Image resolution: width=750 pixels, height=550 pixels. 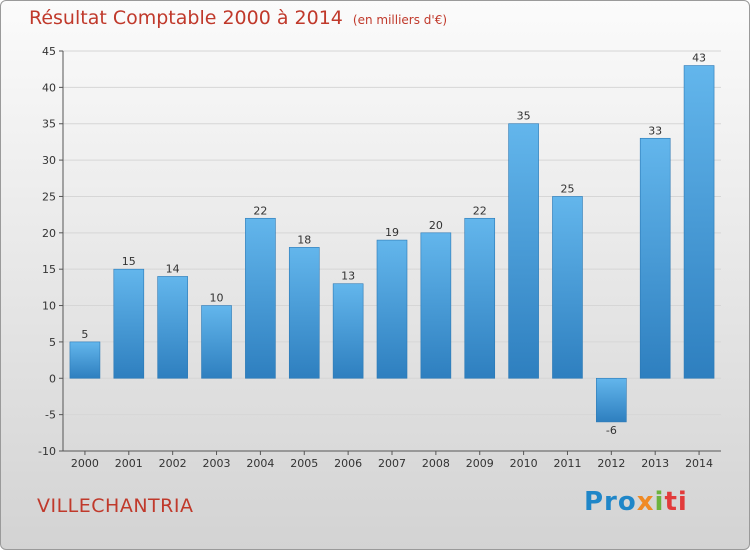 What do you see at coordinates (655, 130) in the screenshot?
I see `data-label: 33` at bounding box center [655, 130].